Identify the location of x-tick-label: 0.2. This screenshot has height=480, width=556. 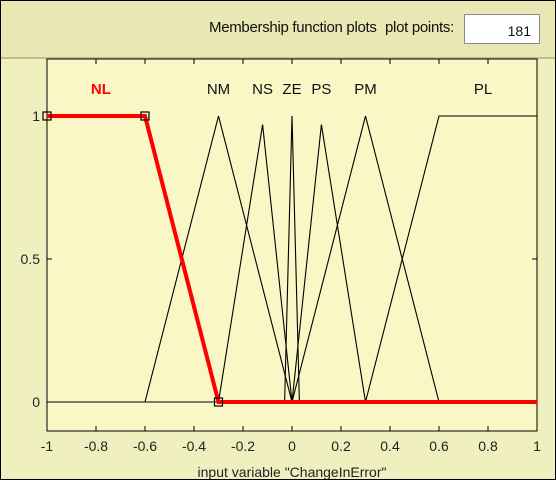
(341, 446).